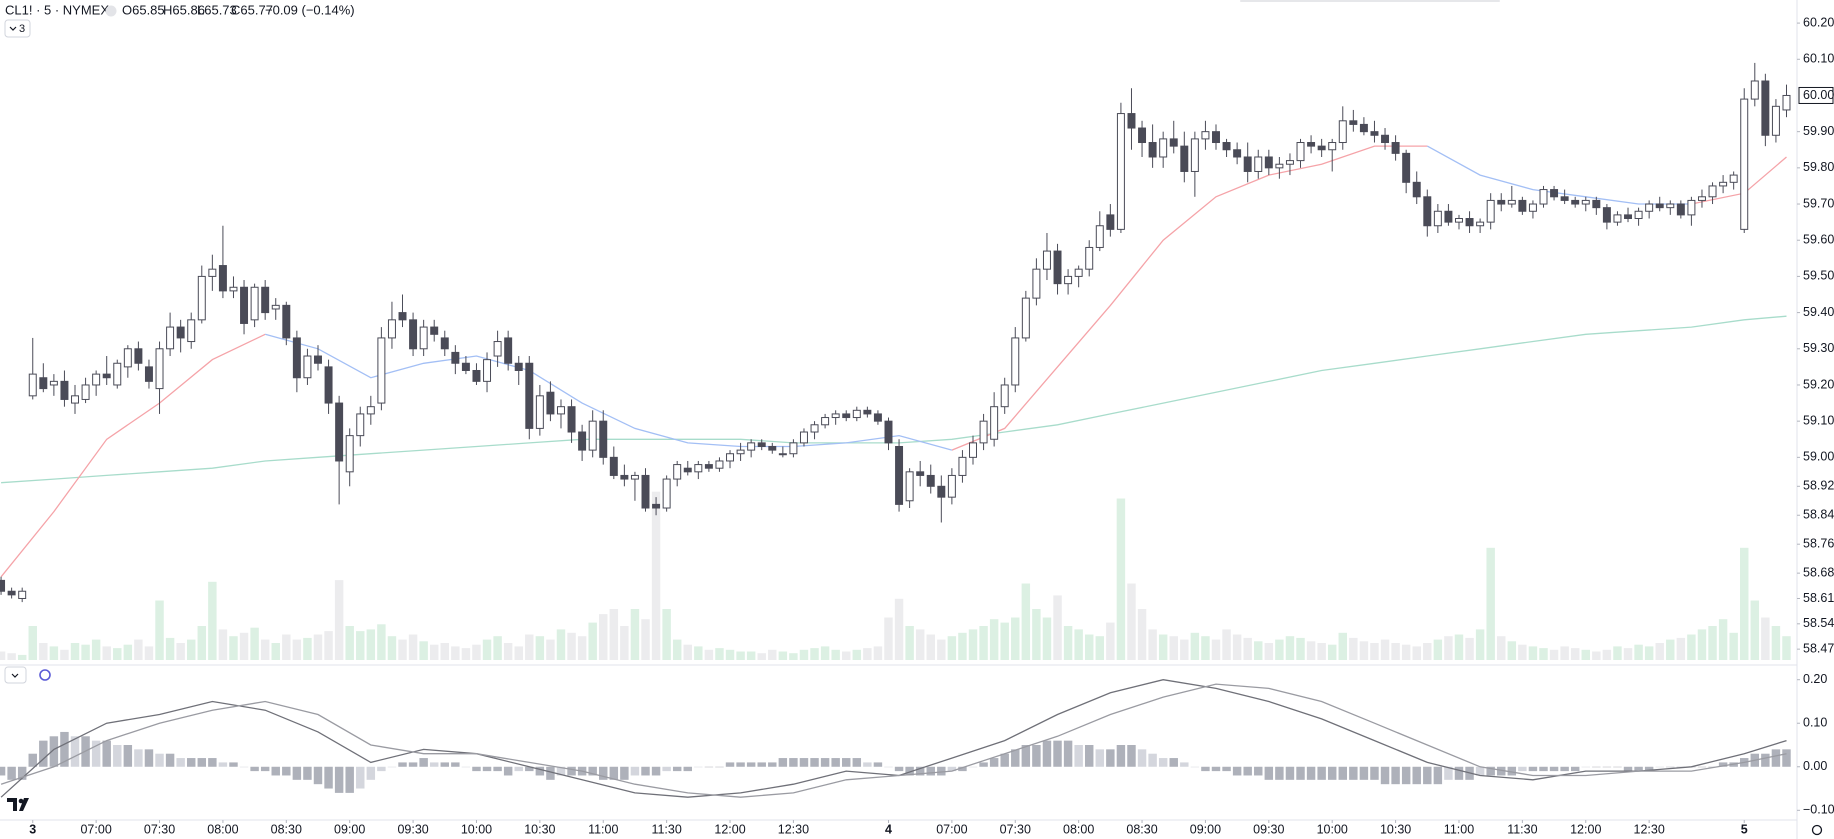 The height and width of the screenshot is (839, 1834). What do you see at coordinates (1818, 420) in the screenshot?
I see `y-tick-label: 59.10` at bounding box center [1818, 420].